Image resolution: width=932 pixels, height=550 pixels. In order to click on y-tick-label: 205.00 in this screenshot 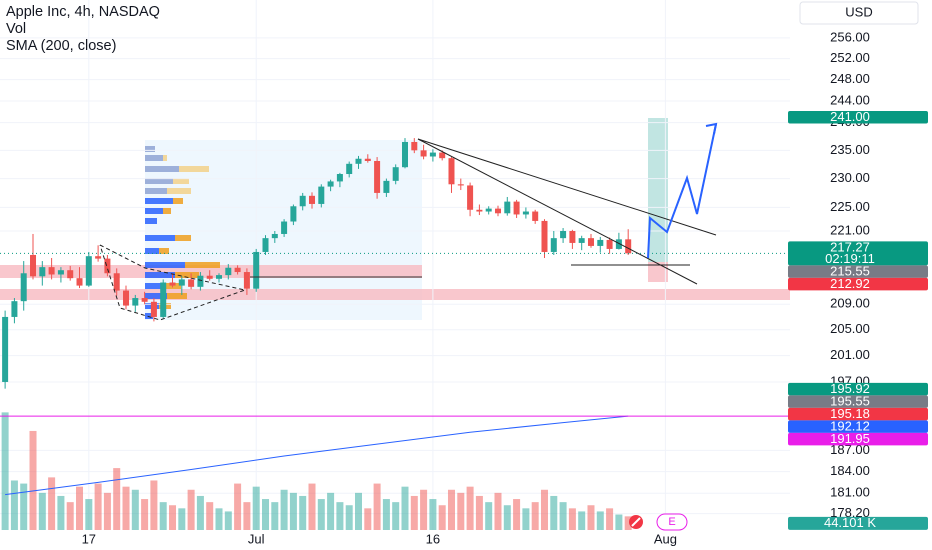, I will do `click(850, 328)`.